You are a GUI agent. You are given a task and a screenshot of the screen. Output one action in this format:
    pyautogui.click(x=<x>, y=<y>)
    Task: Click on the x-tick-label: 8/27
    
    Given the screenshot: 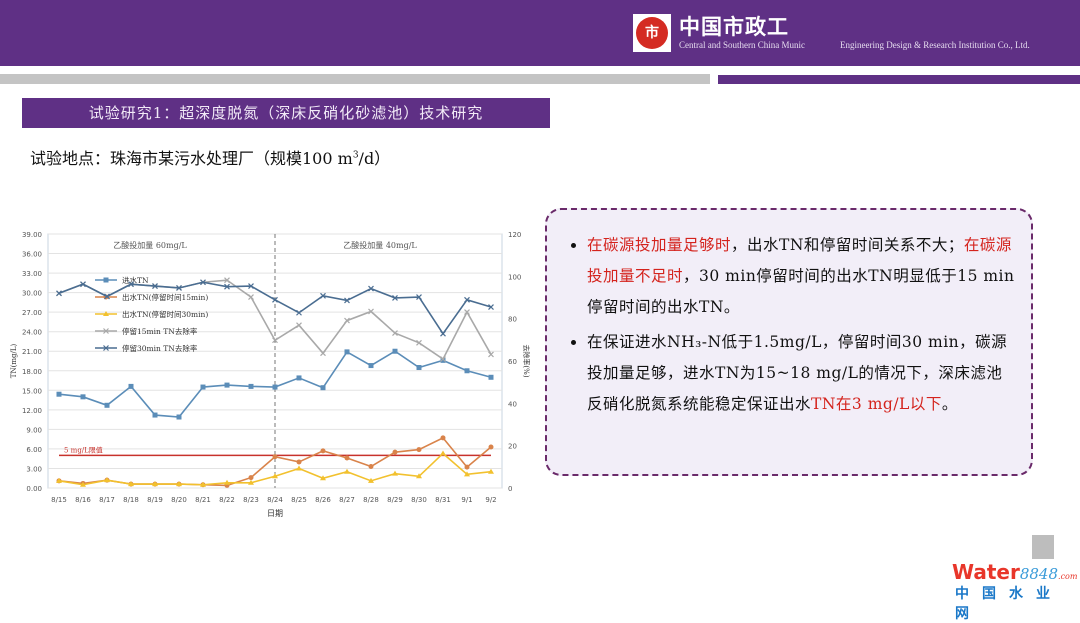 What is the action you would take?
    pyautogui.click(x=347, y=500)
    